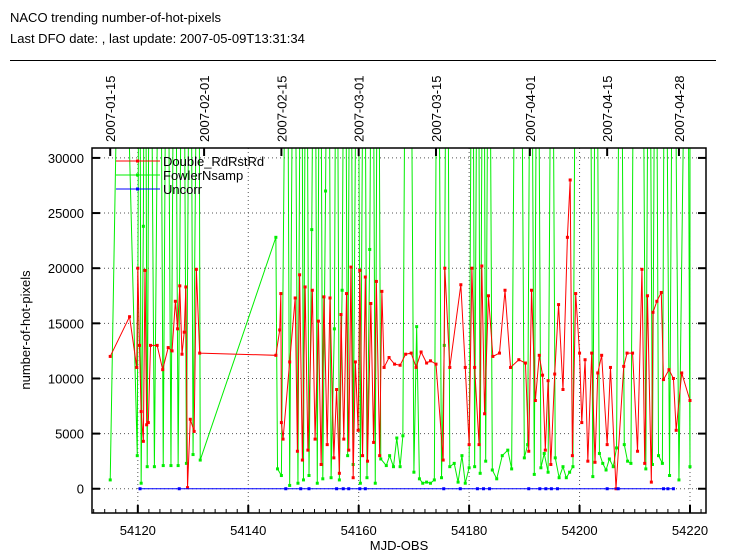  I want to click on y-tick-label: 25000, so click(66, 213).